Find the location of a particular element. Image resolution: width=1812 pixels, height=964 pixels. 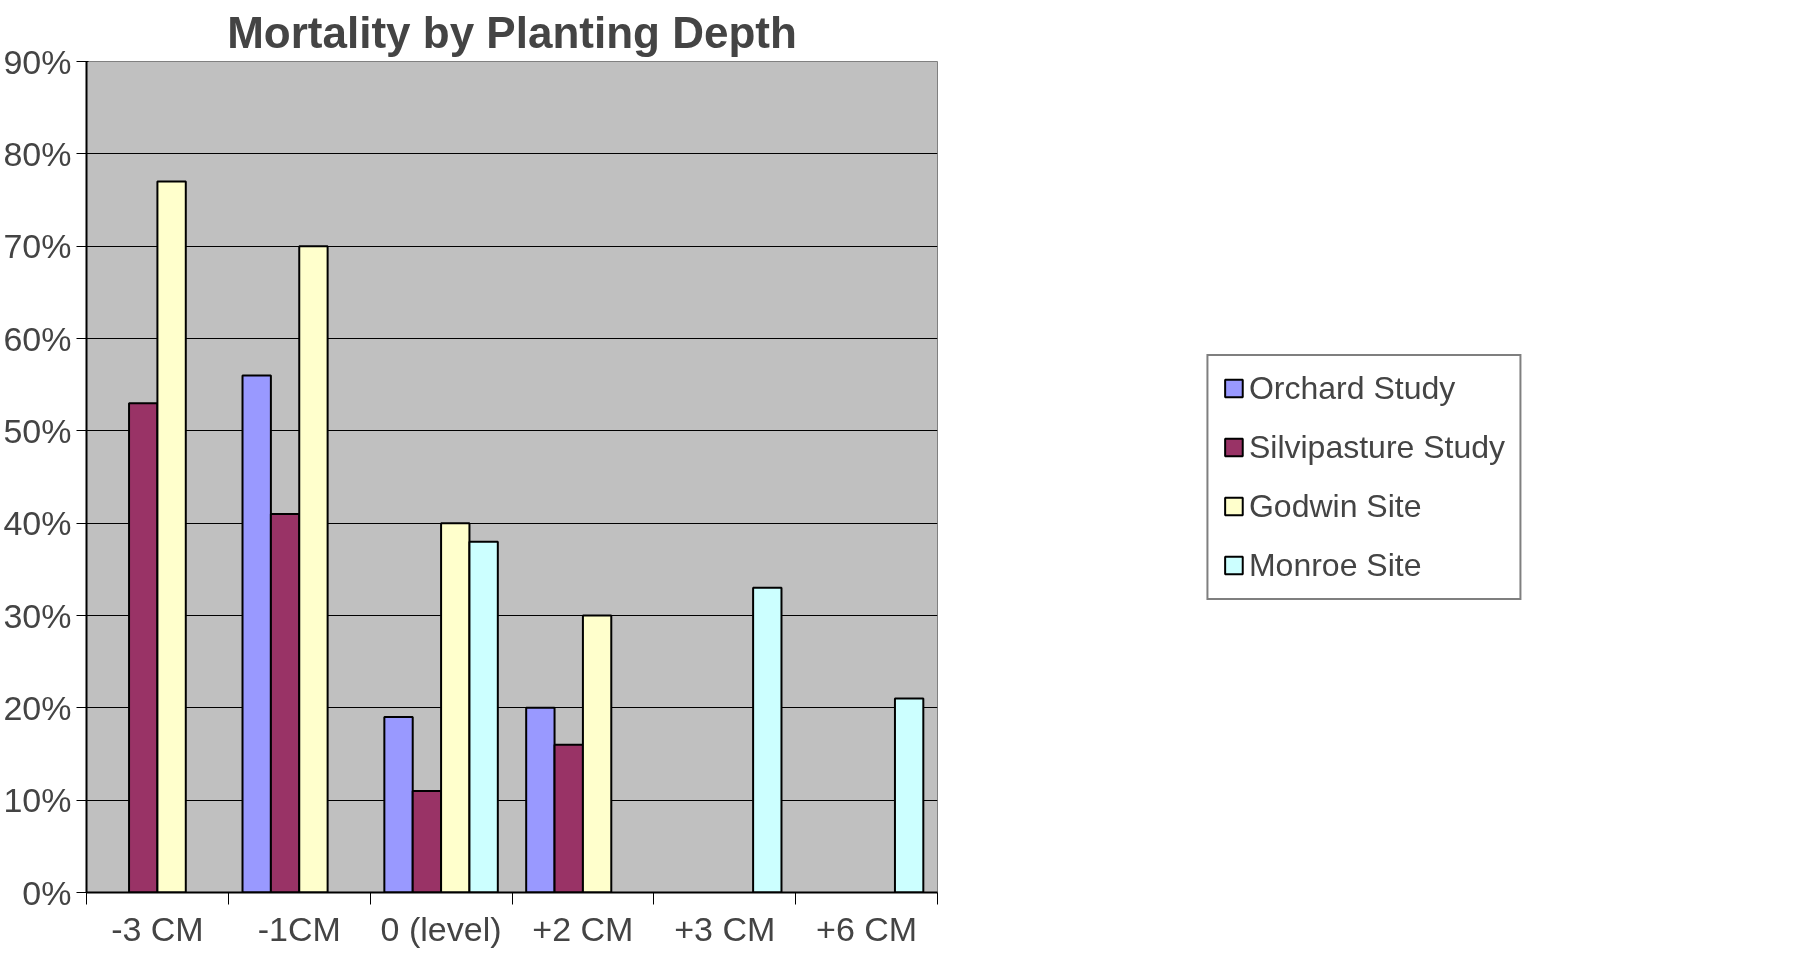

x-tick-label: +3 CM is located at coordinates (725, 928).